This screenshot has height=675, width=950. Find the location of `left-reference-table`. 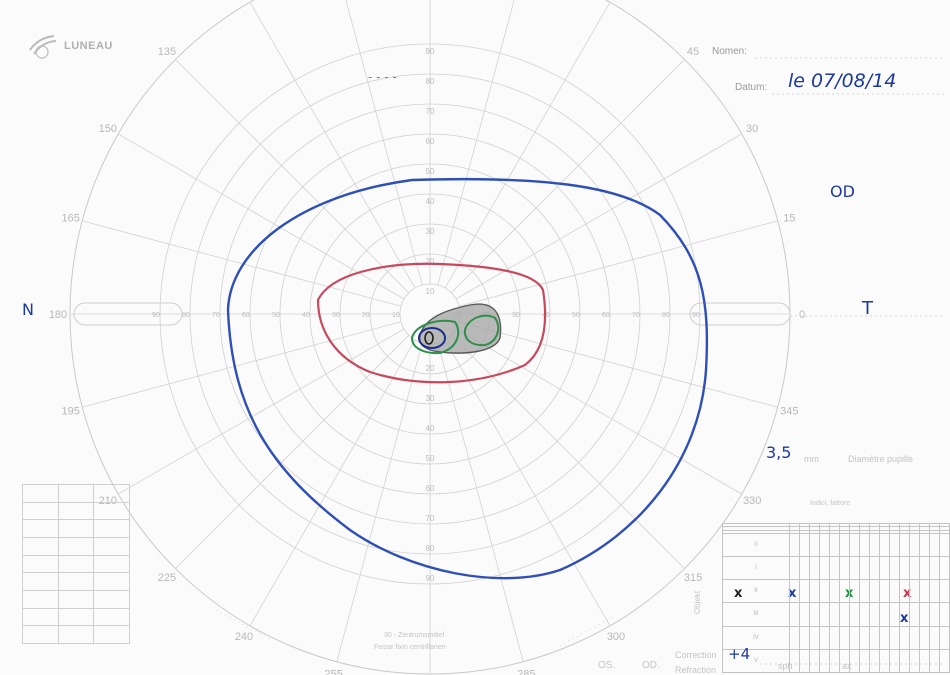

left-reference-table is located at coordinates (76, 564).